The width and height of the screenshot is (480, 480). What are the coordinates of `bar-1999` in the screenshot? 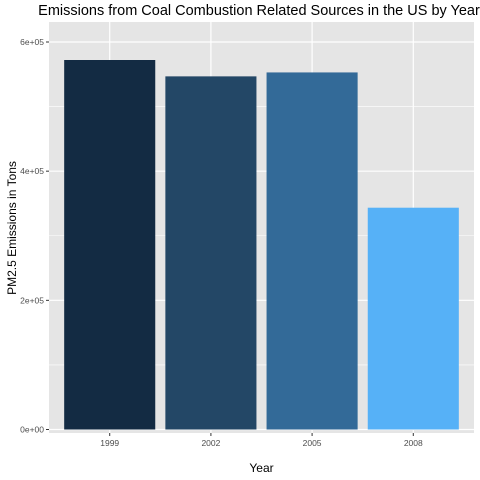 It's located at (110, 245).